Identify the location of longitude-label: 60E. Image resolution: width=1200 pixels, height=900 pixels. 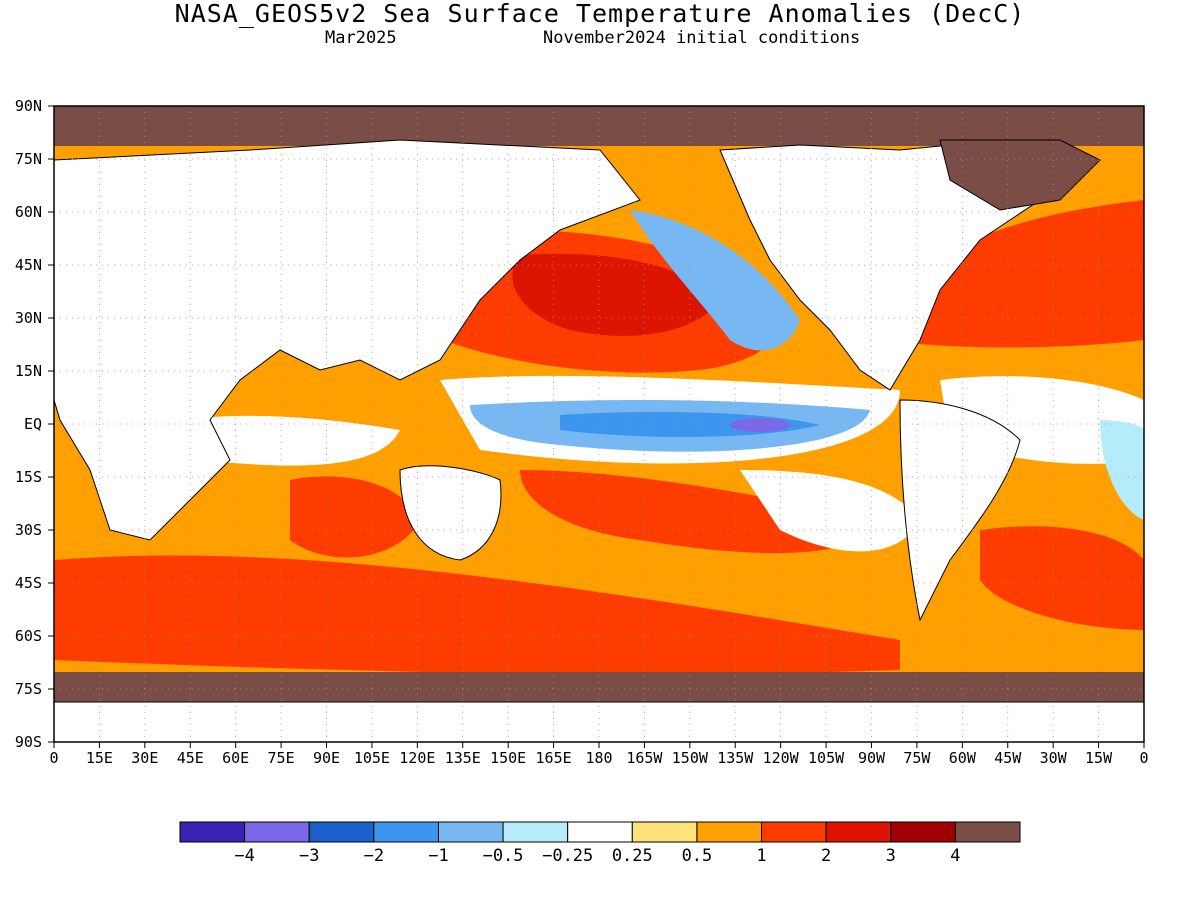
(236, 758).